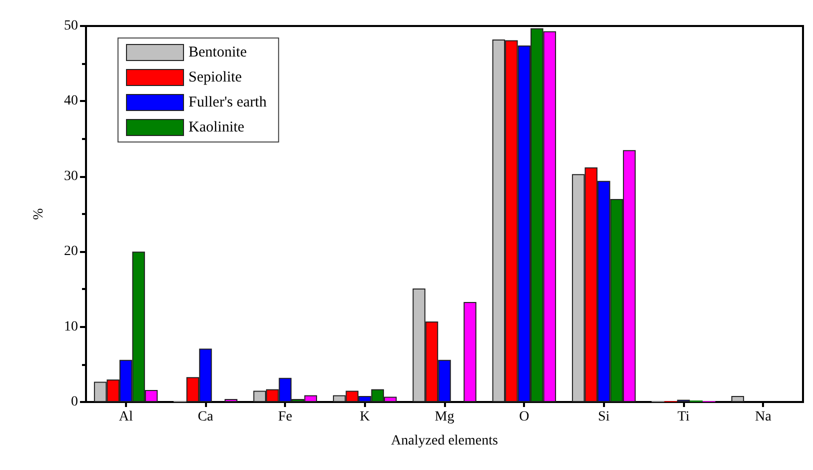  Describe the element at coordinates (524, 417) in the screenshot. I see `x-tick-label: O` at that location.